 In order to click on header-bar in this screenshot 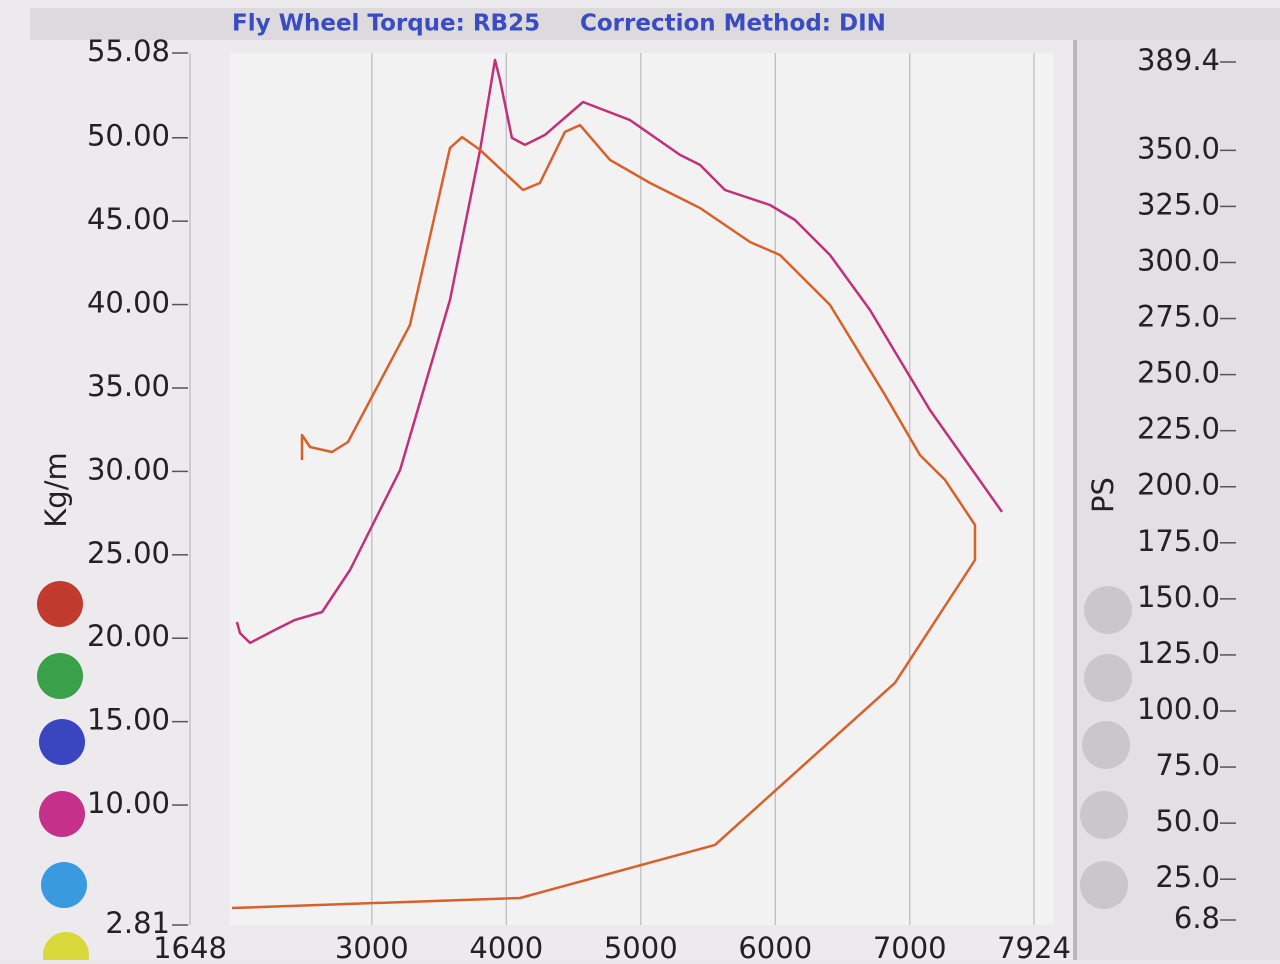, I will do `click(655, 24)`.